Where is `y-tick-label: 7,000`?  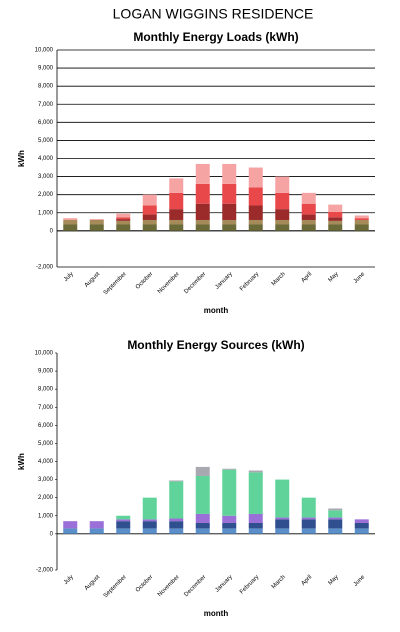 y-tick-label: 7,000 is located at coordinates (46, 408).